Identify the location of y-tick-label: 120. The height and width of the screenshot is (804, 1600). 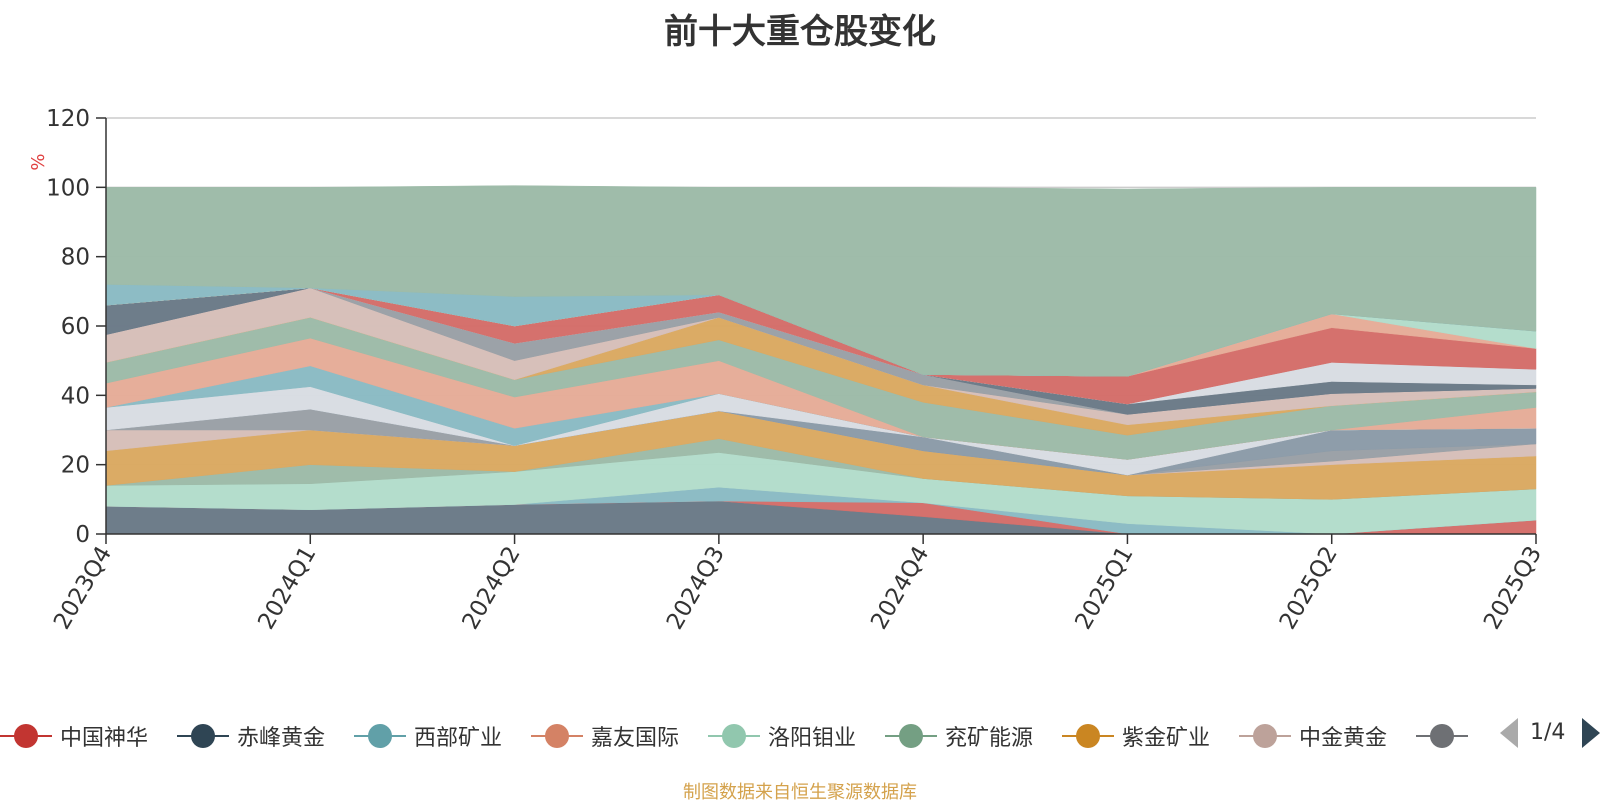
(68, 119).